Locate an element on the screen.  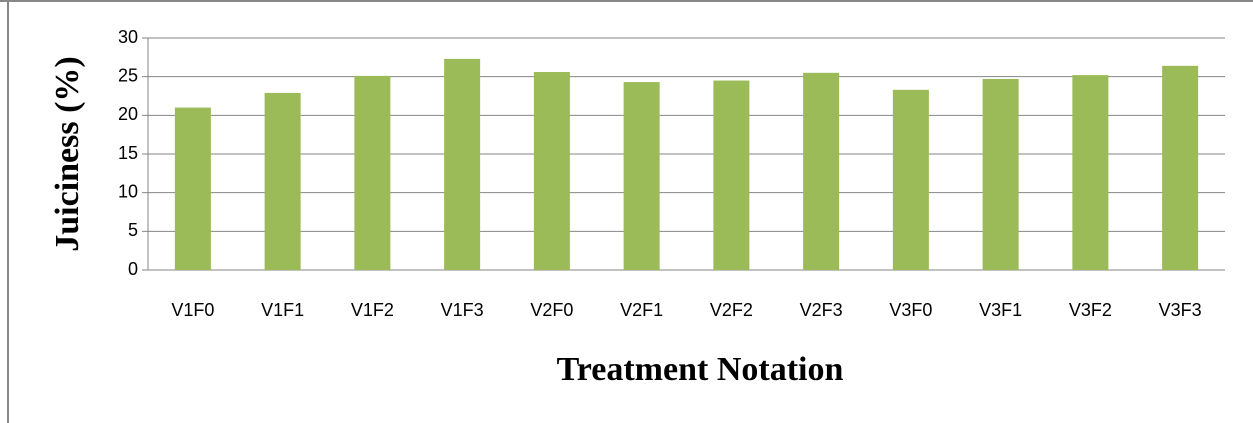
y-tick-label: 25 is located at coordinates (128, 75).